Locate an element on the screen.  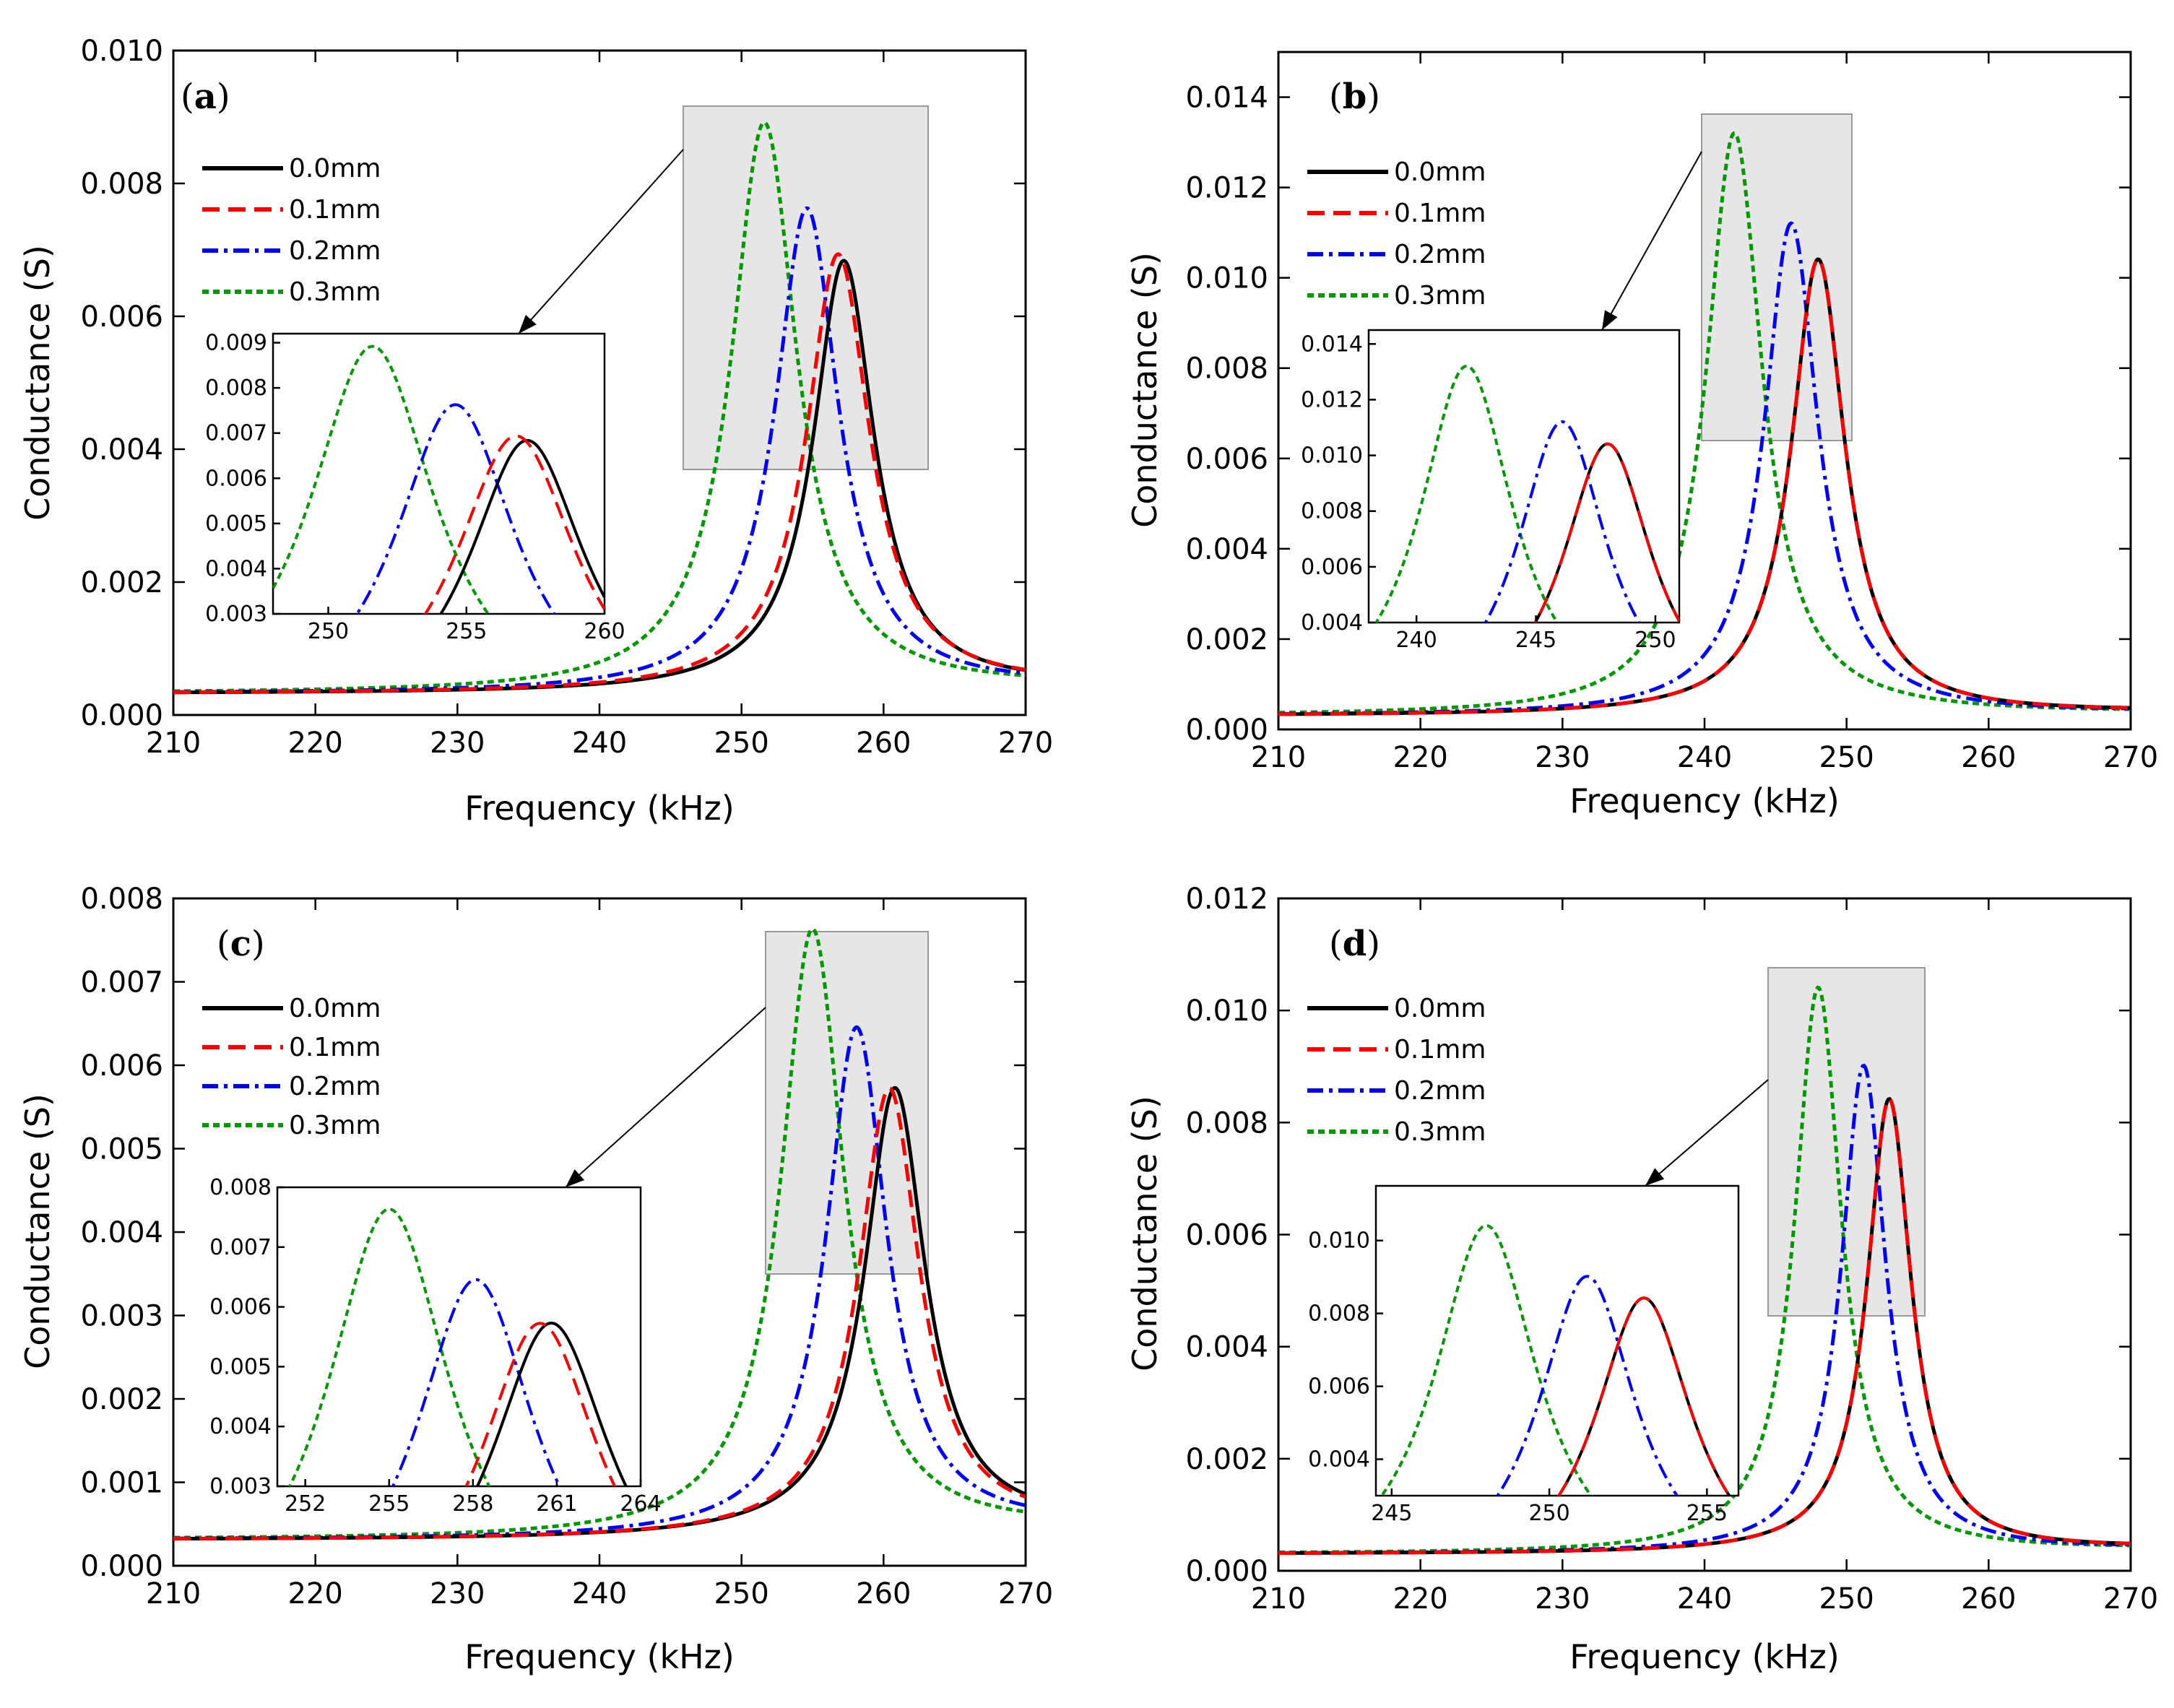
main-y-tick-label: 0.010 is located at coordinates (1227, 278).